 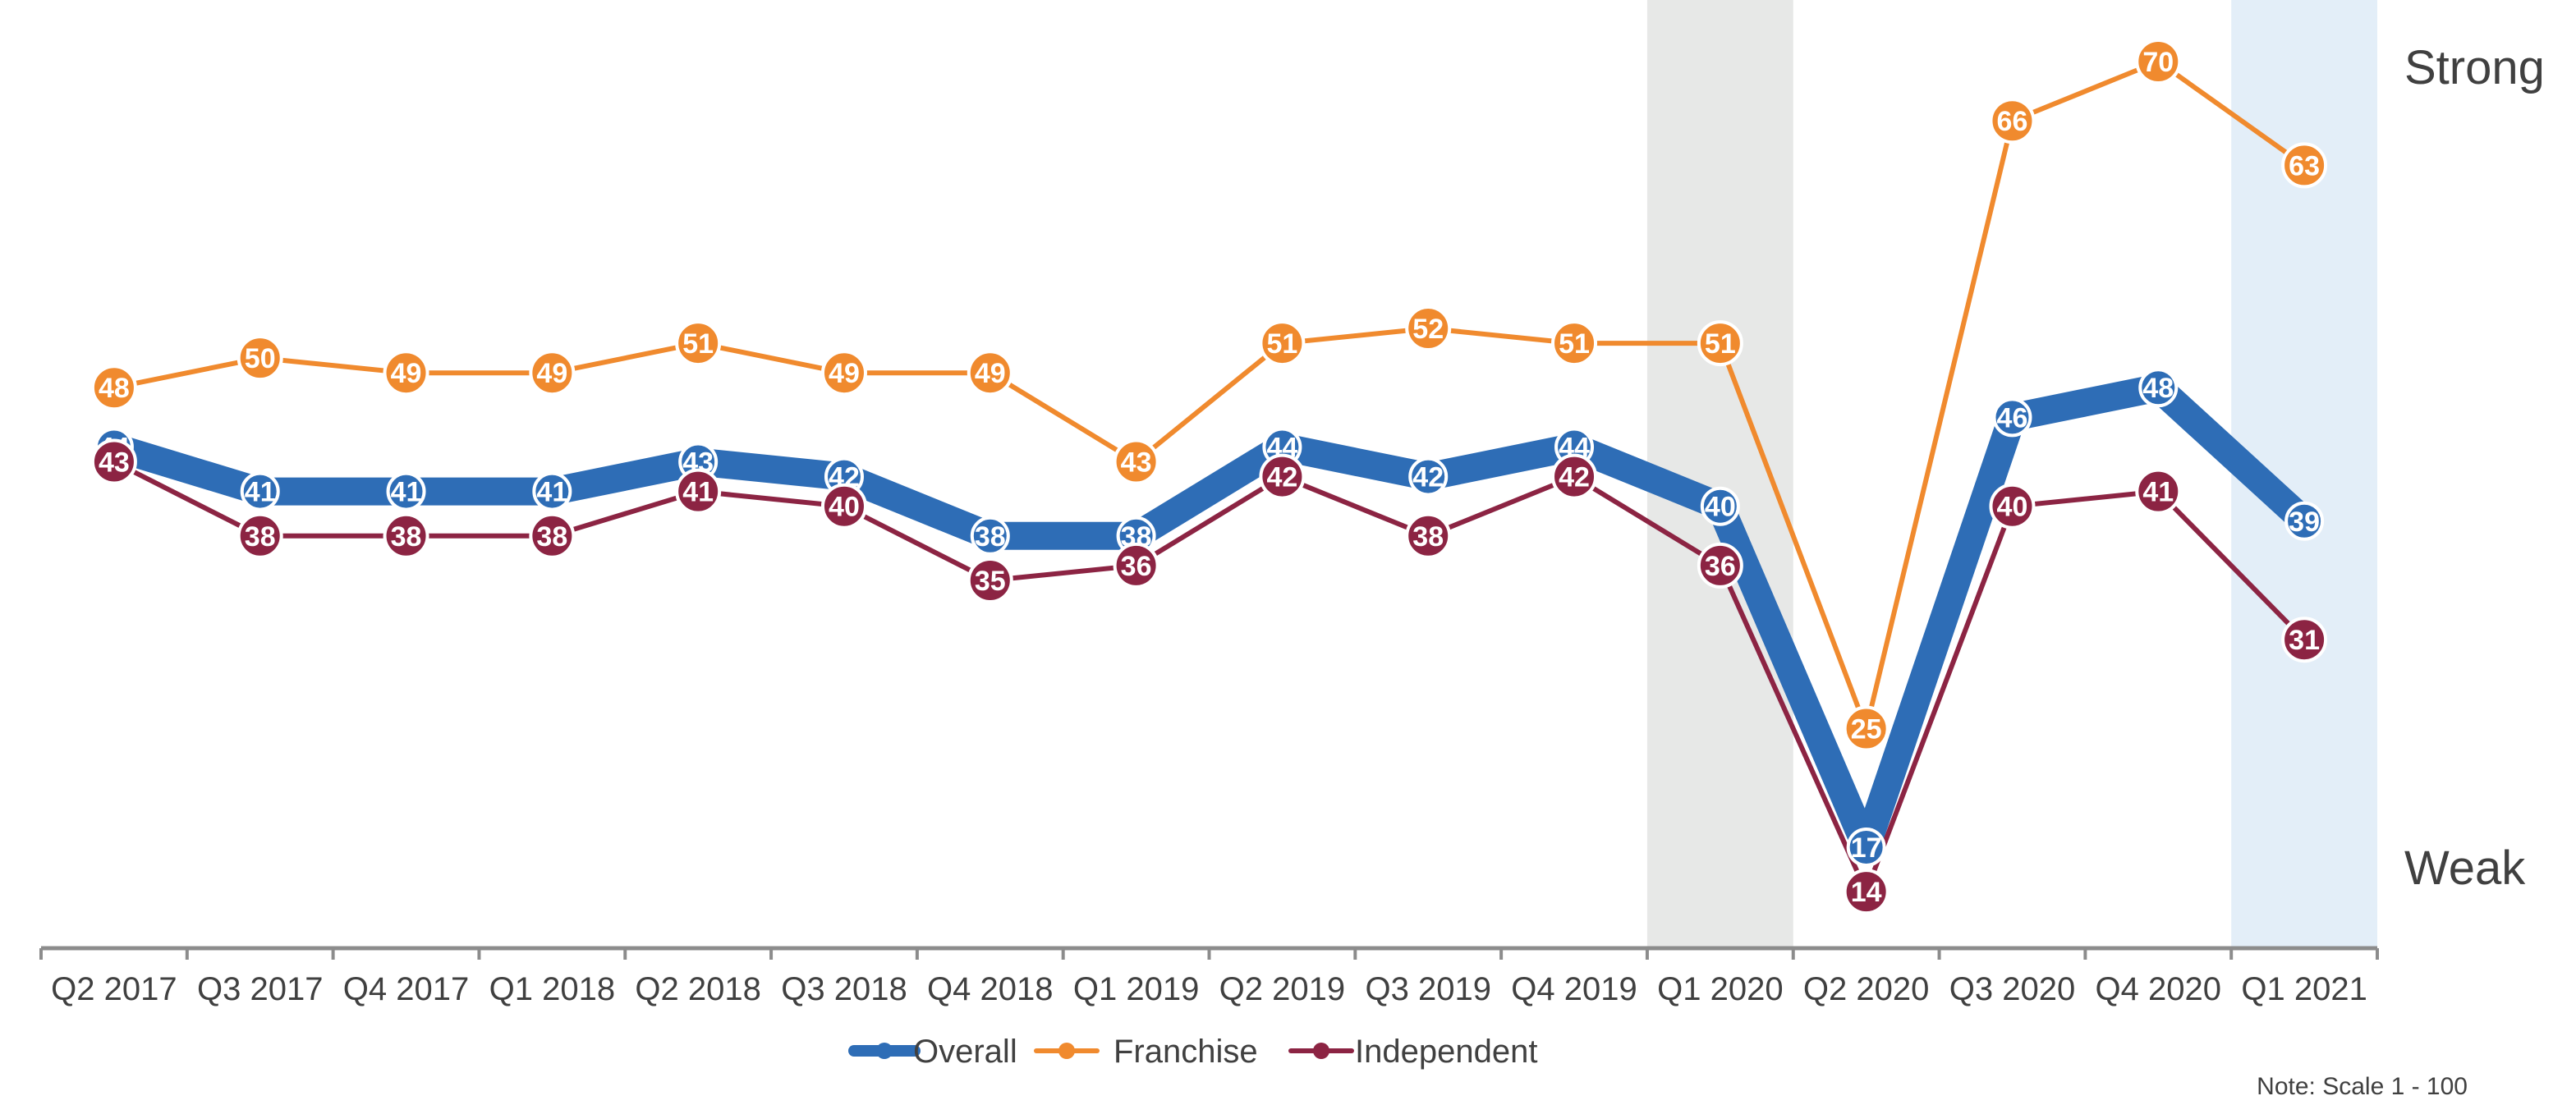 I want to click on franchise-data-label: 50, so click(x=260, y=358).